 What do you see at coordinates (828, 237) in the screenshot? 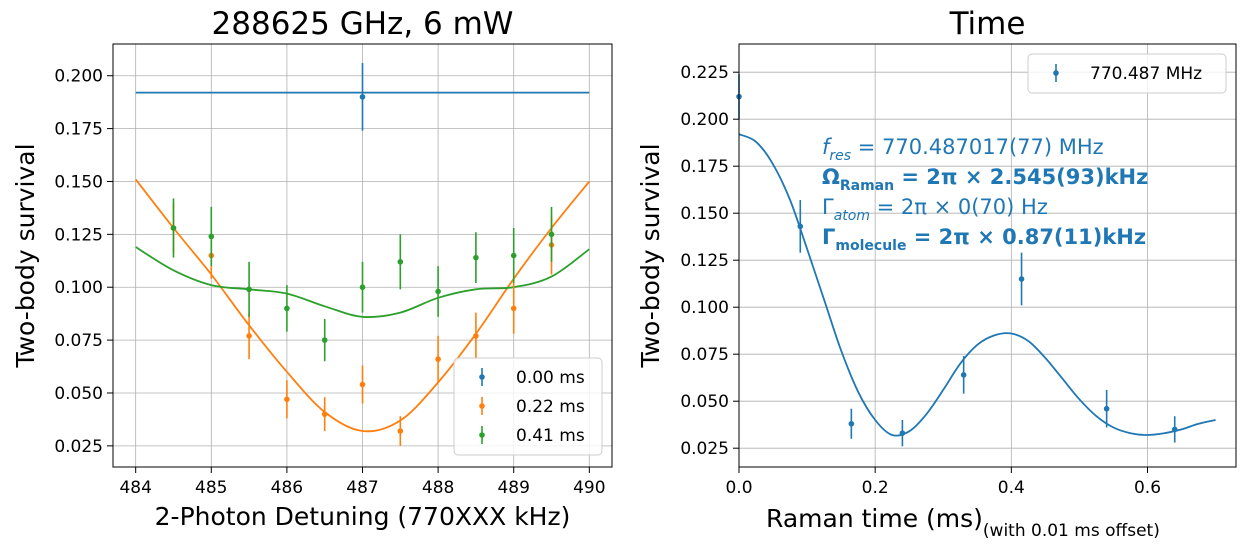
I see `annotation-gamma-molecule-symbol: Γ` at bounding box center [828, 237].